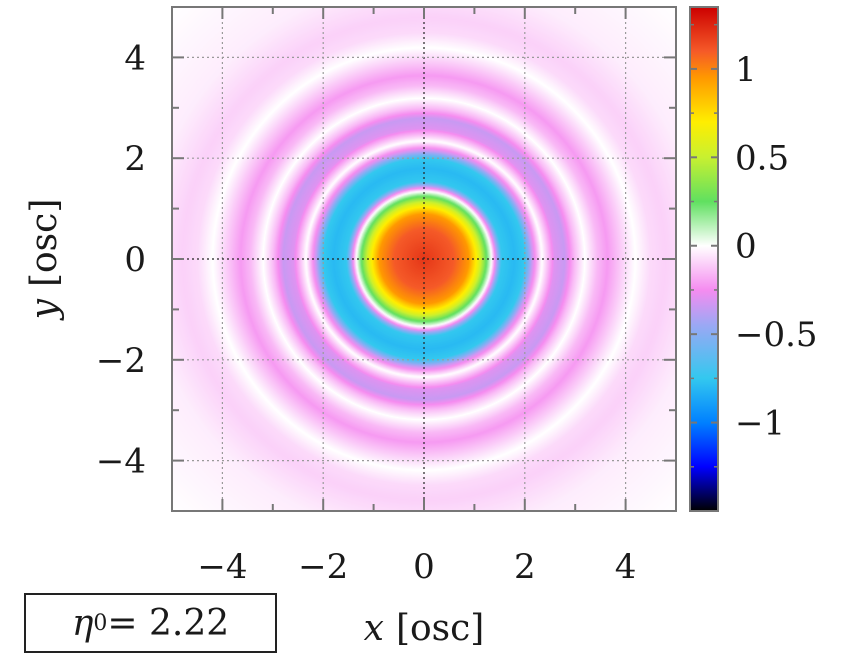 This screenshot has width=851, height=665. I want to click on x-tick-labels: −4 −2 0 2 4, so click(416, 567).